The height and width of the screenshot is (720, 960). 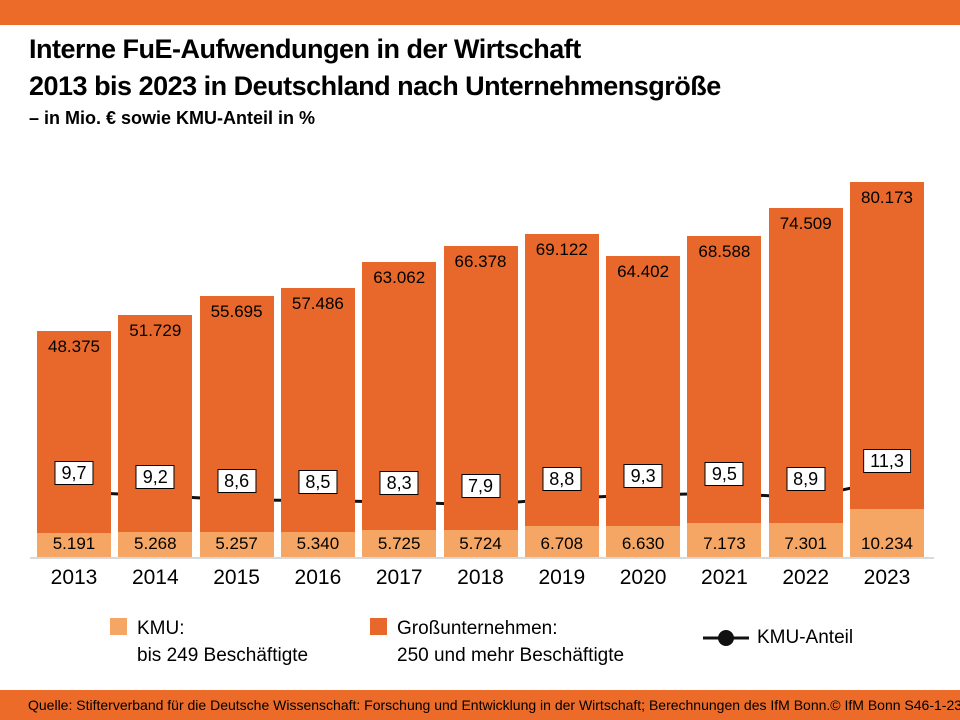 What do you see at coordinates (161, 628) in the screenshot?
I see `legend-kmu-line1: KMU:` at bounding box center [161, 628].